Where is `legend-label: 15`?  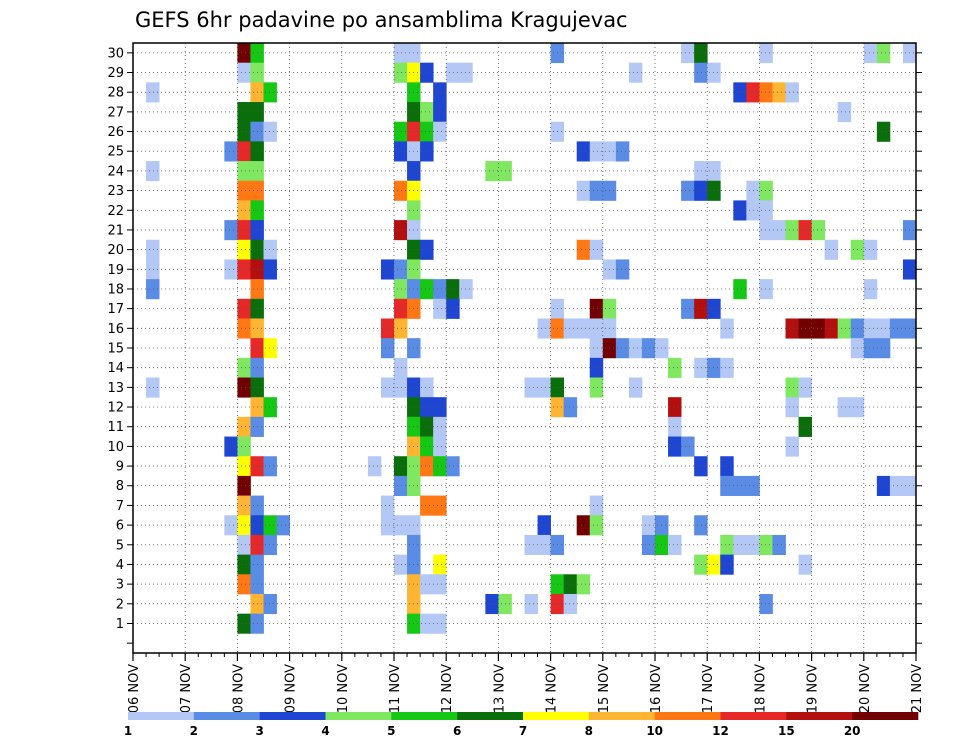
legend-label: 15 is located at coordinates (786, 731).